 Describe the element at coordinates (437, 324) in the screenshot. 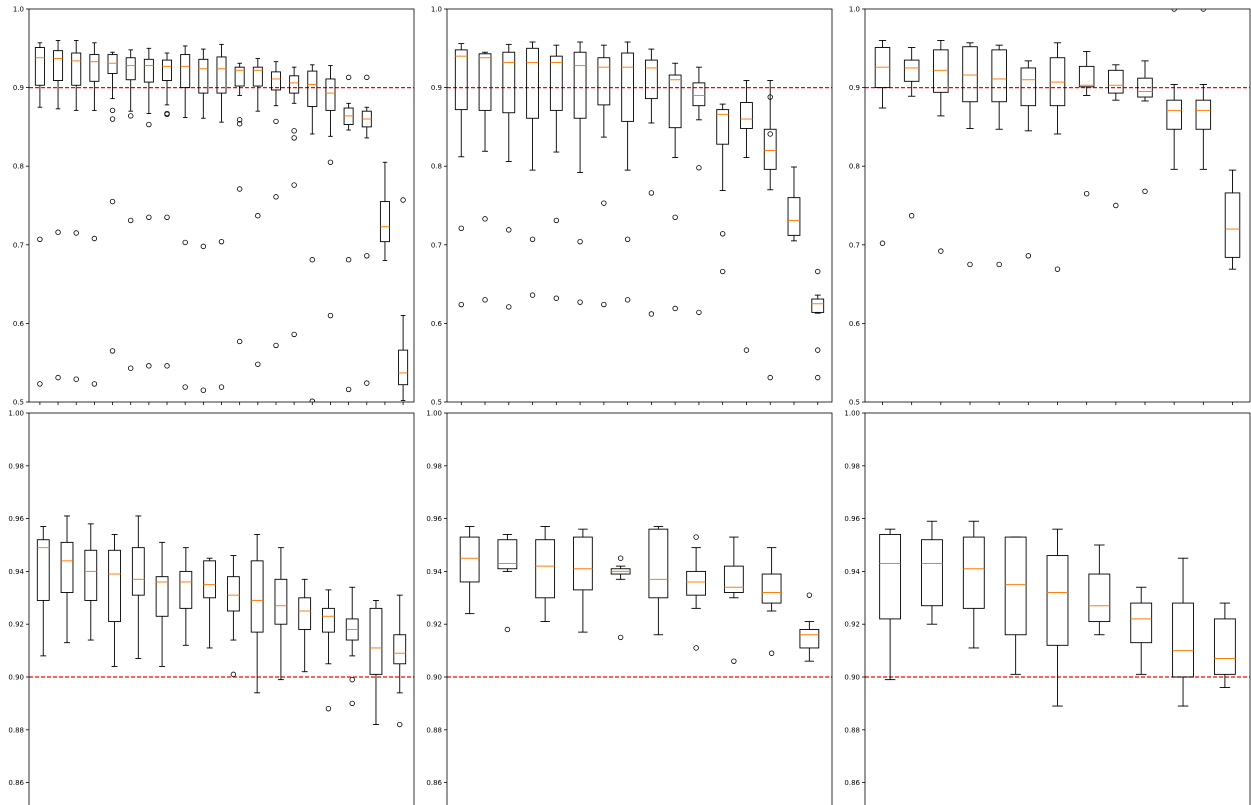

I see `y-tick-label: 0.6` at that location.